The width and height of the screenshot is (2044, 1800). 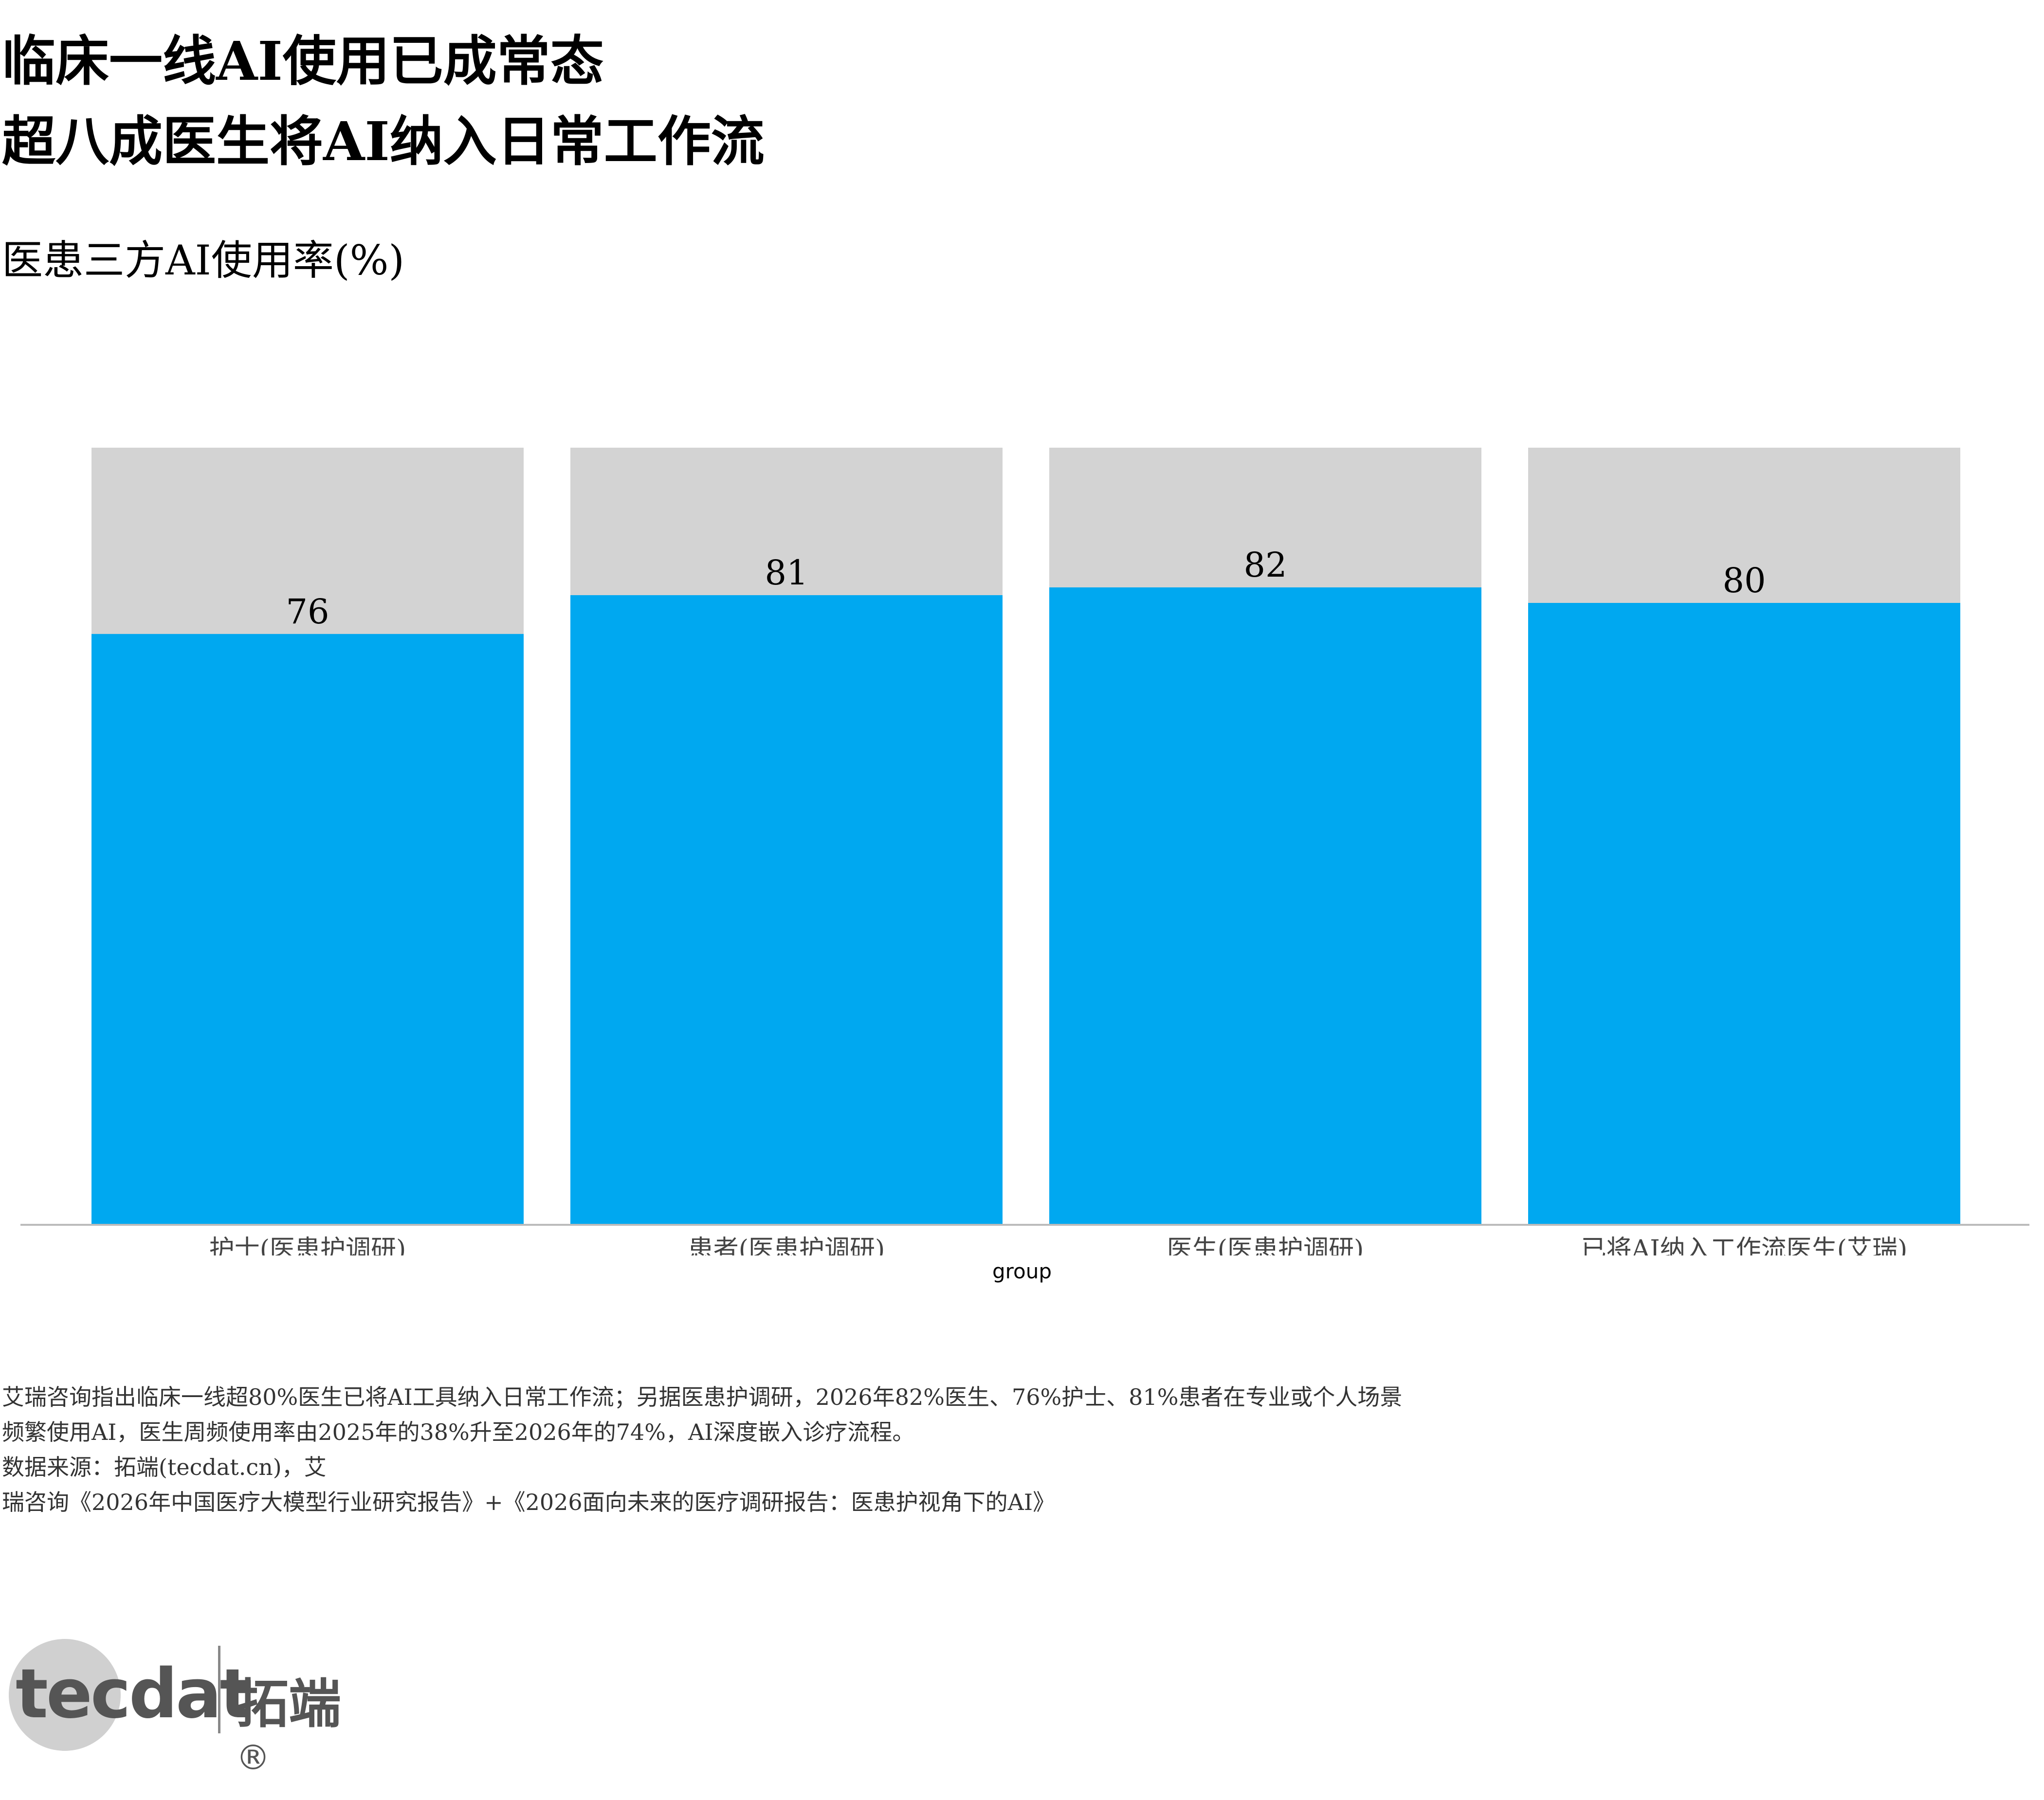 I want to click on source-line-1: 数据来源：拓端(tecdat.cn)，艾, so click(x=165, y=1467).